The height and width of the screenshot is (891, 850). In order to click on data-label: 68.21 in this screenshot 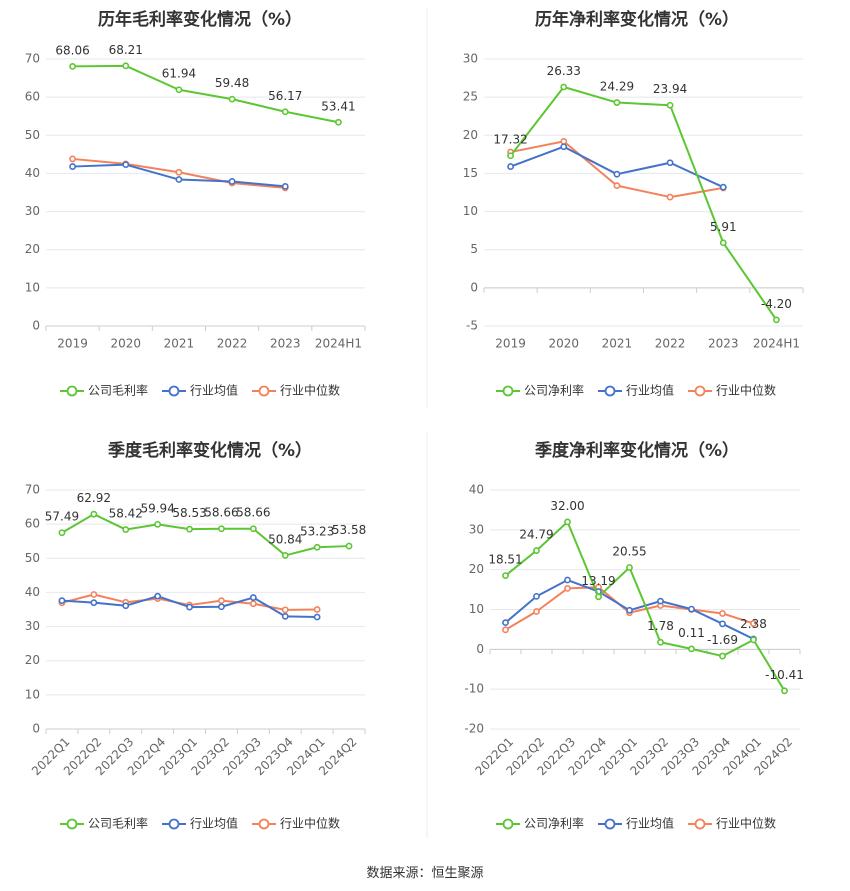, I will do `click(126, 50)`.